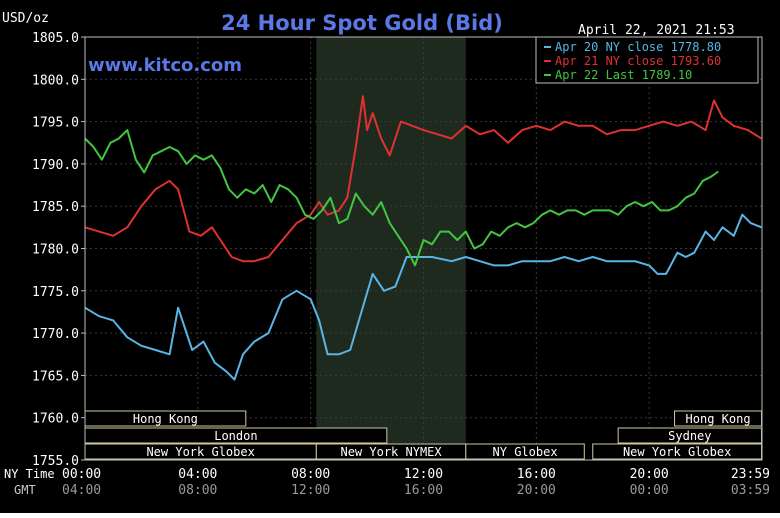 The height and width of the screenshot is (518, 780). Describe the element at coordinates (235, 436) in the screenshot. I see `session-label-1: London` at that location.